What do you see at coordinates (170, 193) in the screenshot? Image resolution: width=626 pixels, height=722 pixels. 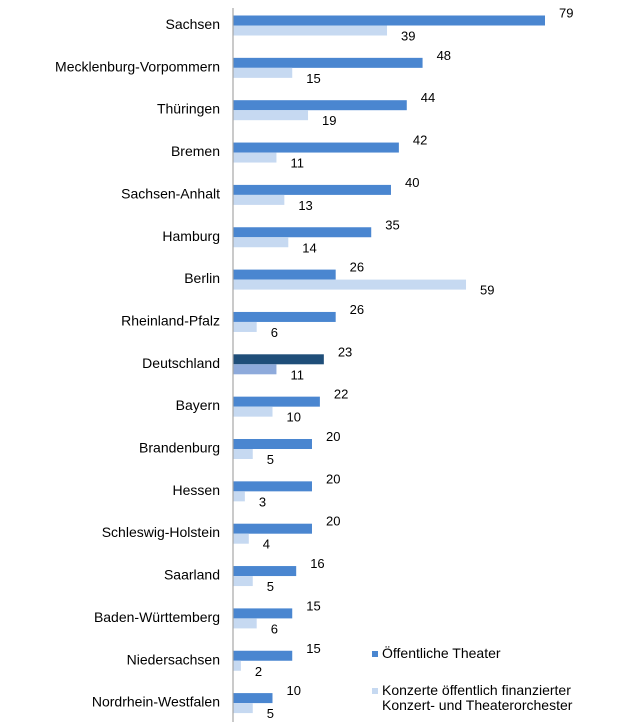 I see `category-label-sachsen-anhalt: Sachsen-Anhalt` at bounding box center [170, 193].